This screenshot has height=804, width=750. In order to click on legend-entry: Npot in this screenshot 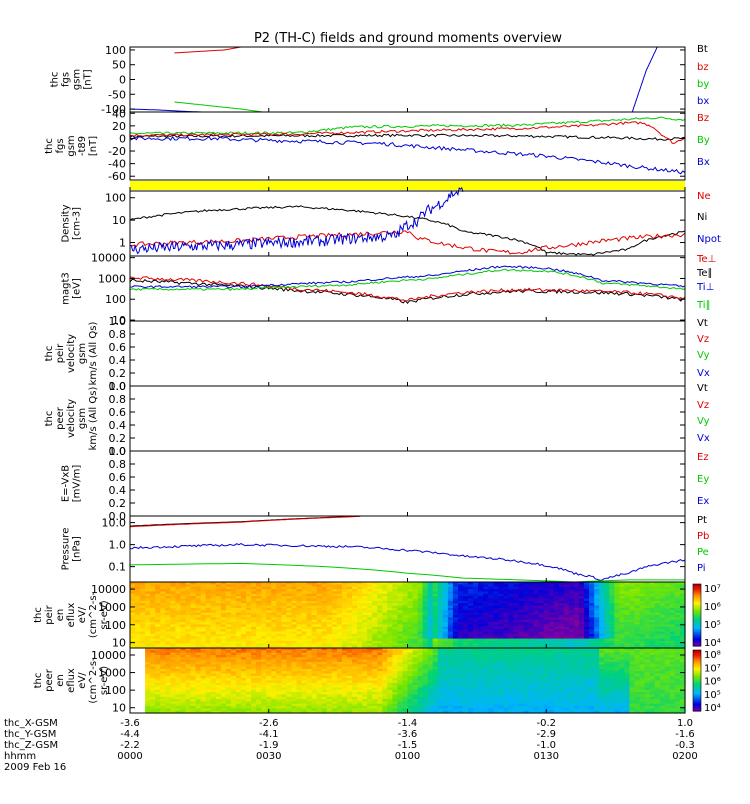, I will do `click(709, 239)`.